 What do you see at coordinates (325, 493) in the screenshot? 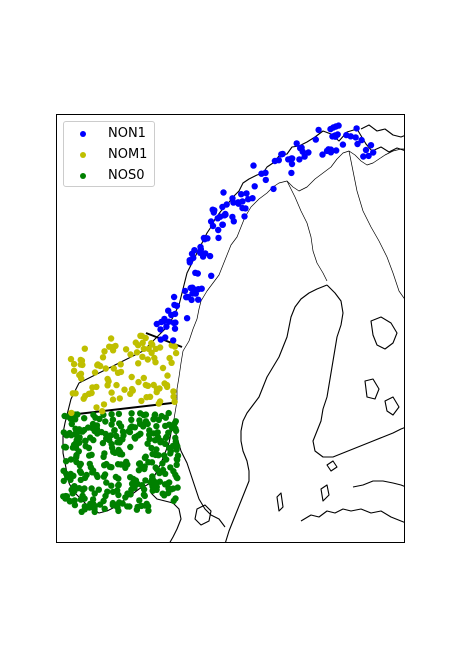
I see `coastline-gotland` at bounding box center [325, 493].